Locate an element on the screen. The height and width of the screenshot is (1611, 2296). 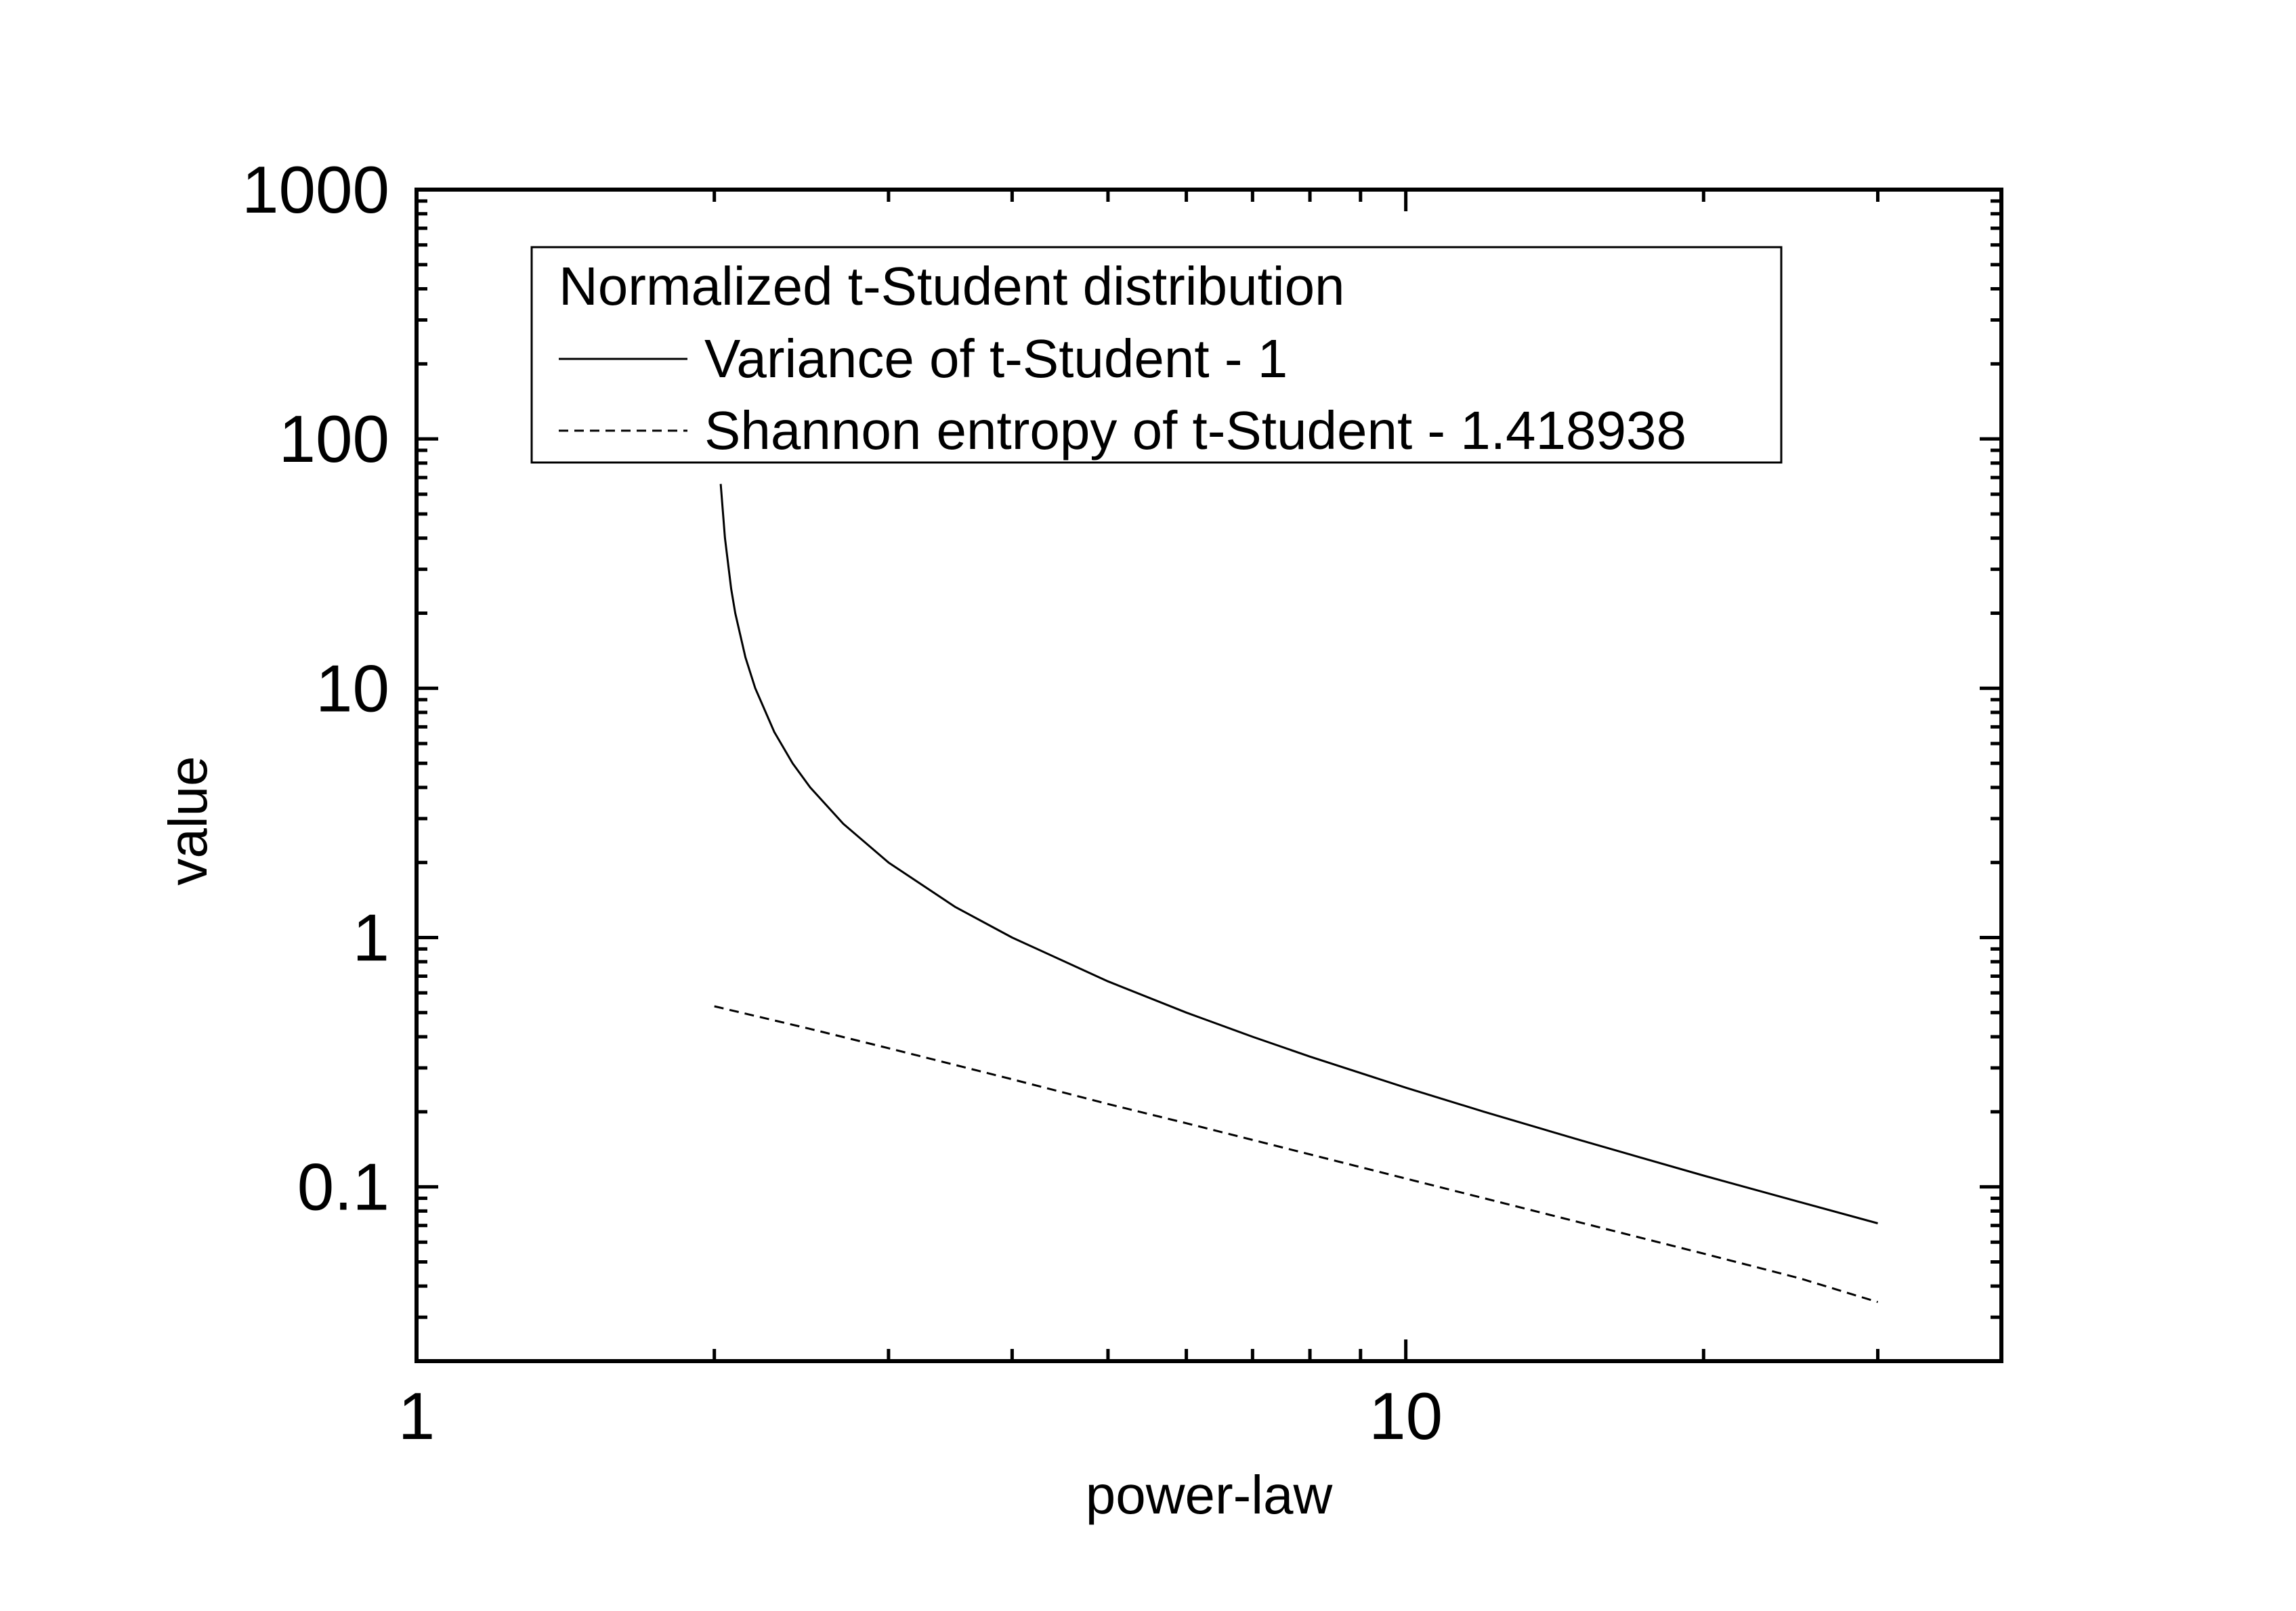
y-tick-label: 10 is located at coordinates (352, 688).